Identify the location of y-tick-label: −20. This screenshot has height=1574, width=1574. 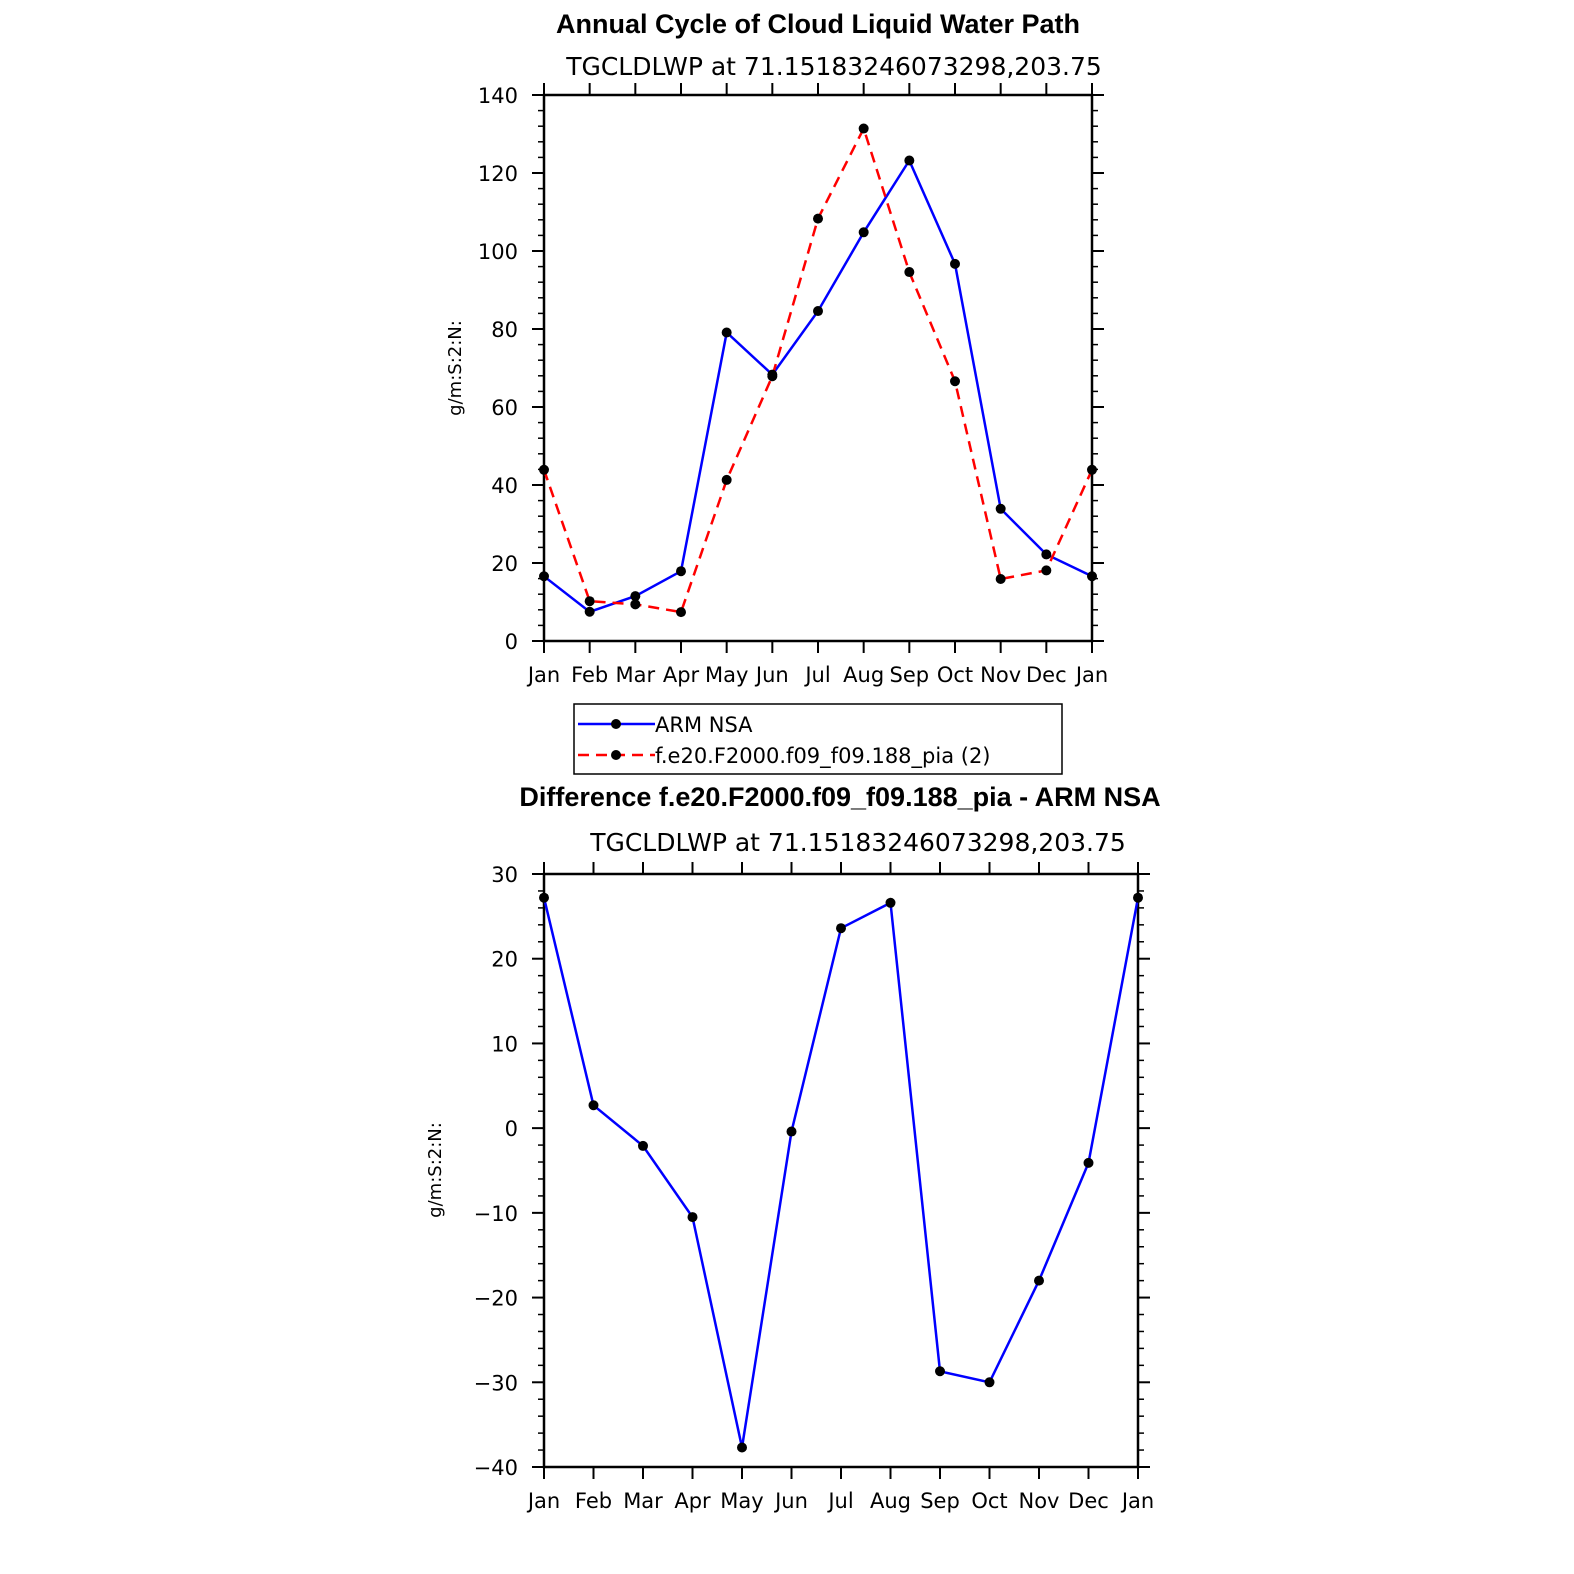
(496, 1299).